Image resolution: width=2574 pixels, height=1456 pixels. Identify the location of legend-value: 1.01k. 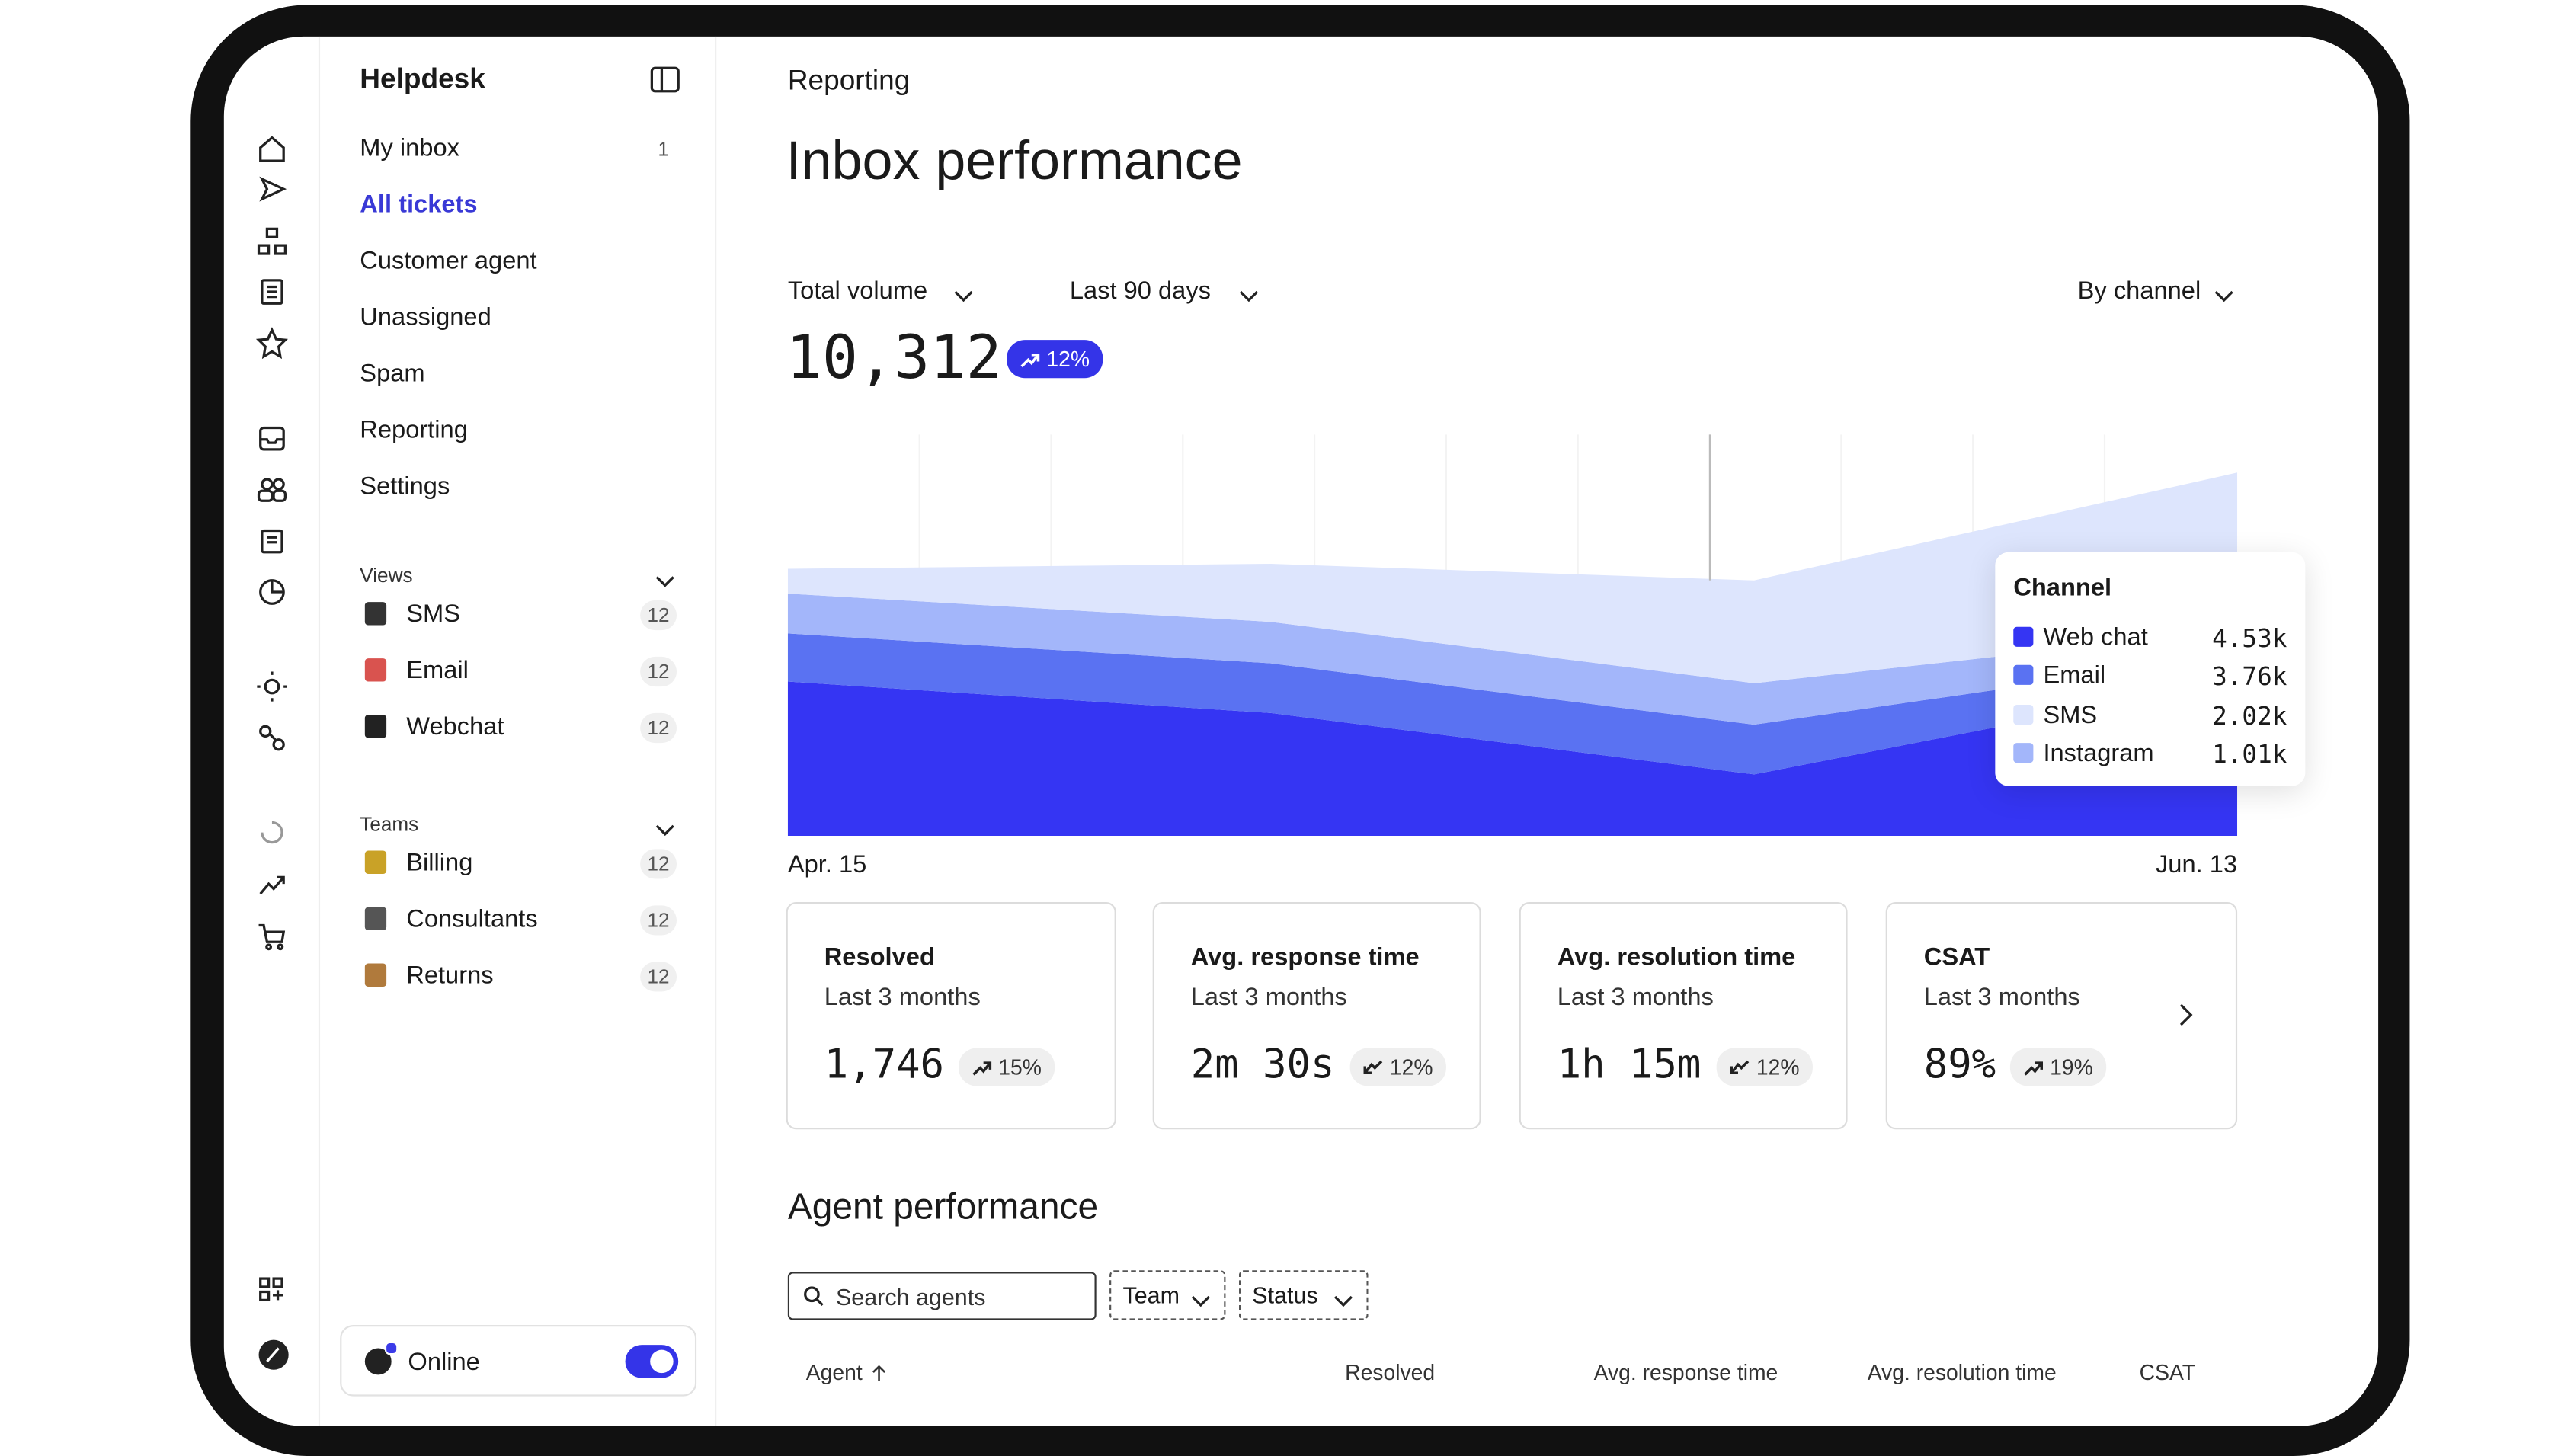
(2249, 754).